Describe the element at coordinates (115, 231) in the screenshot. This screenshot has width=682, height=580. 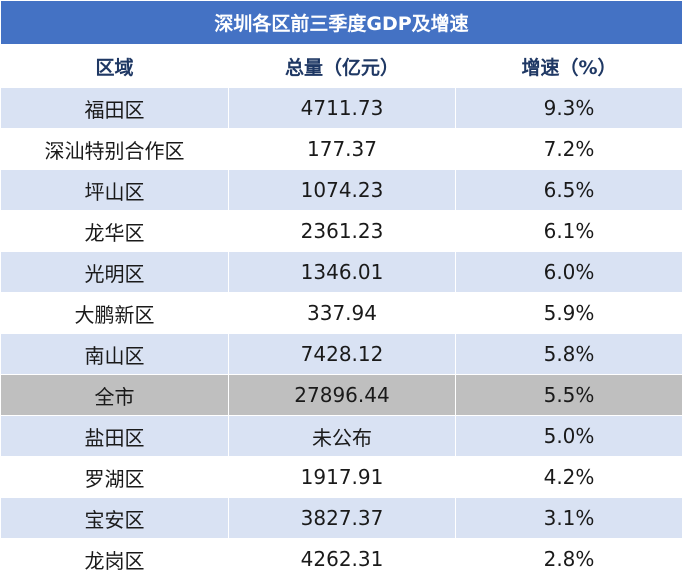
I see `cell-district: 龙华区` at that location.